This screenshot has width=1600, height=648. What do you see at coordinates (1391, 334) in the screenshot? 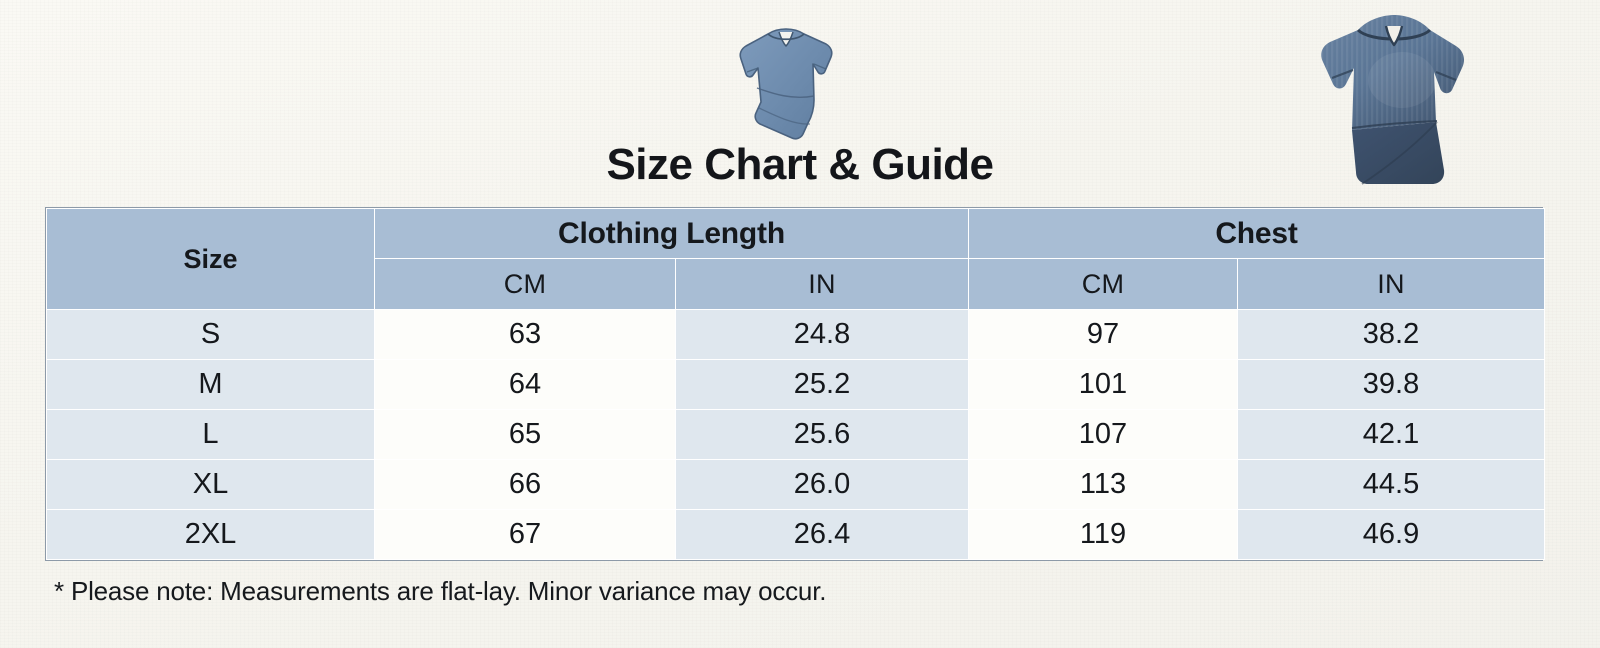
I see `cell-chest-in: 38.2` at bounding box center [1391, 334].